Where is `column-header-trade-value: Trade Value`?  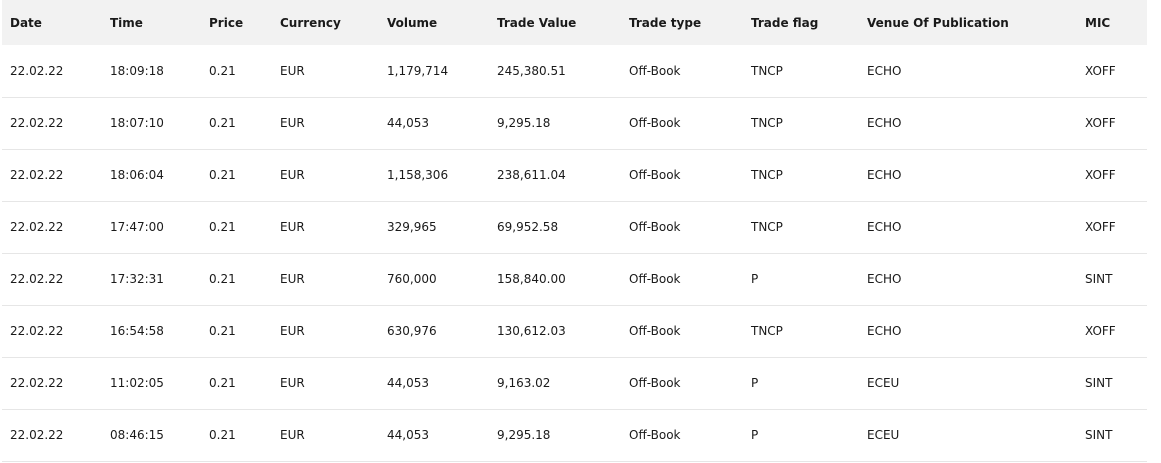 column-header-trade-value: Trade Value is located at coordinates (537, 22).